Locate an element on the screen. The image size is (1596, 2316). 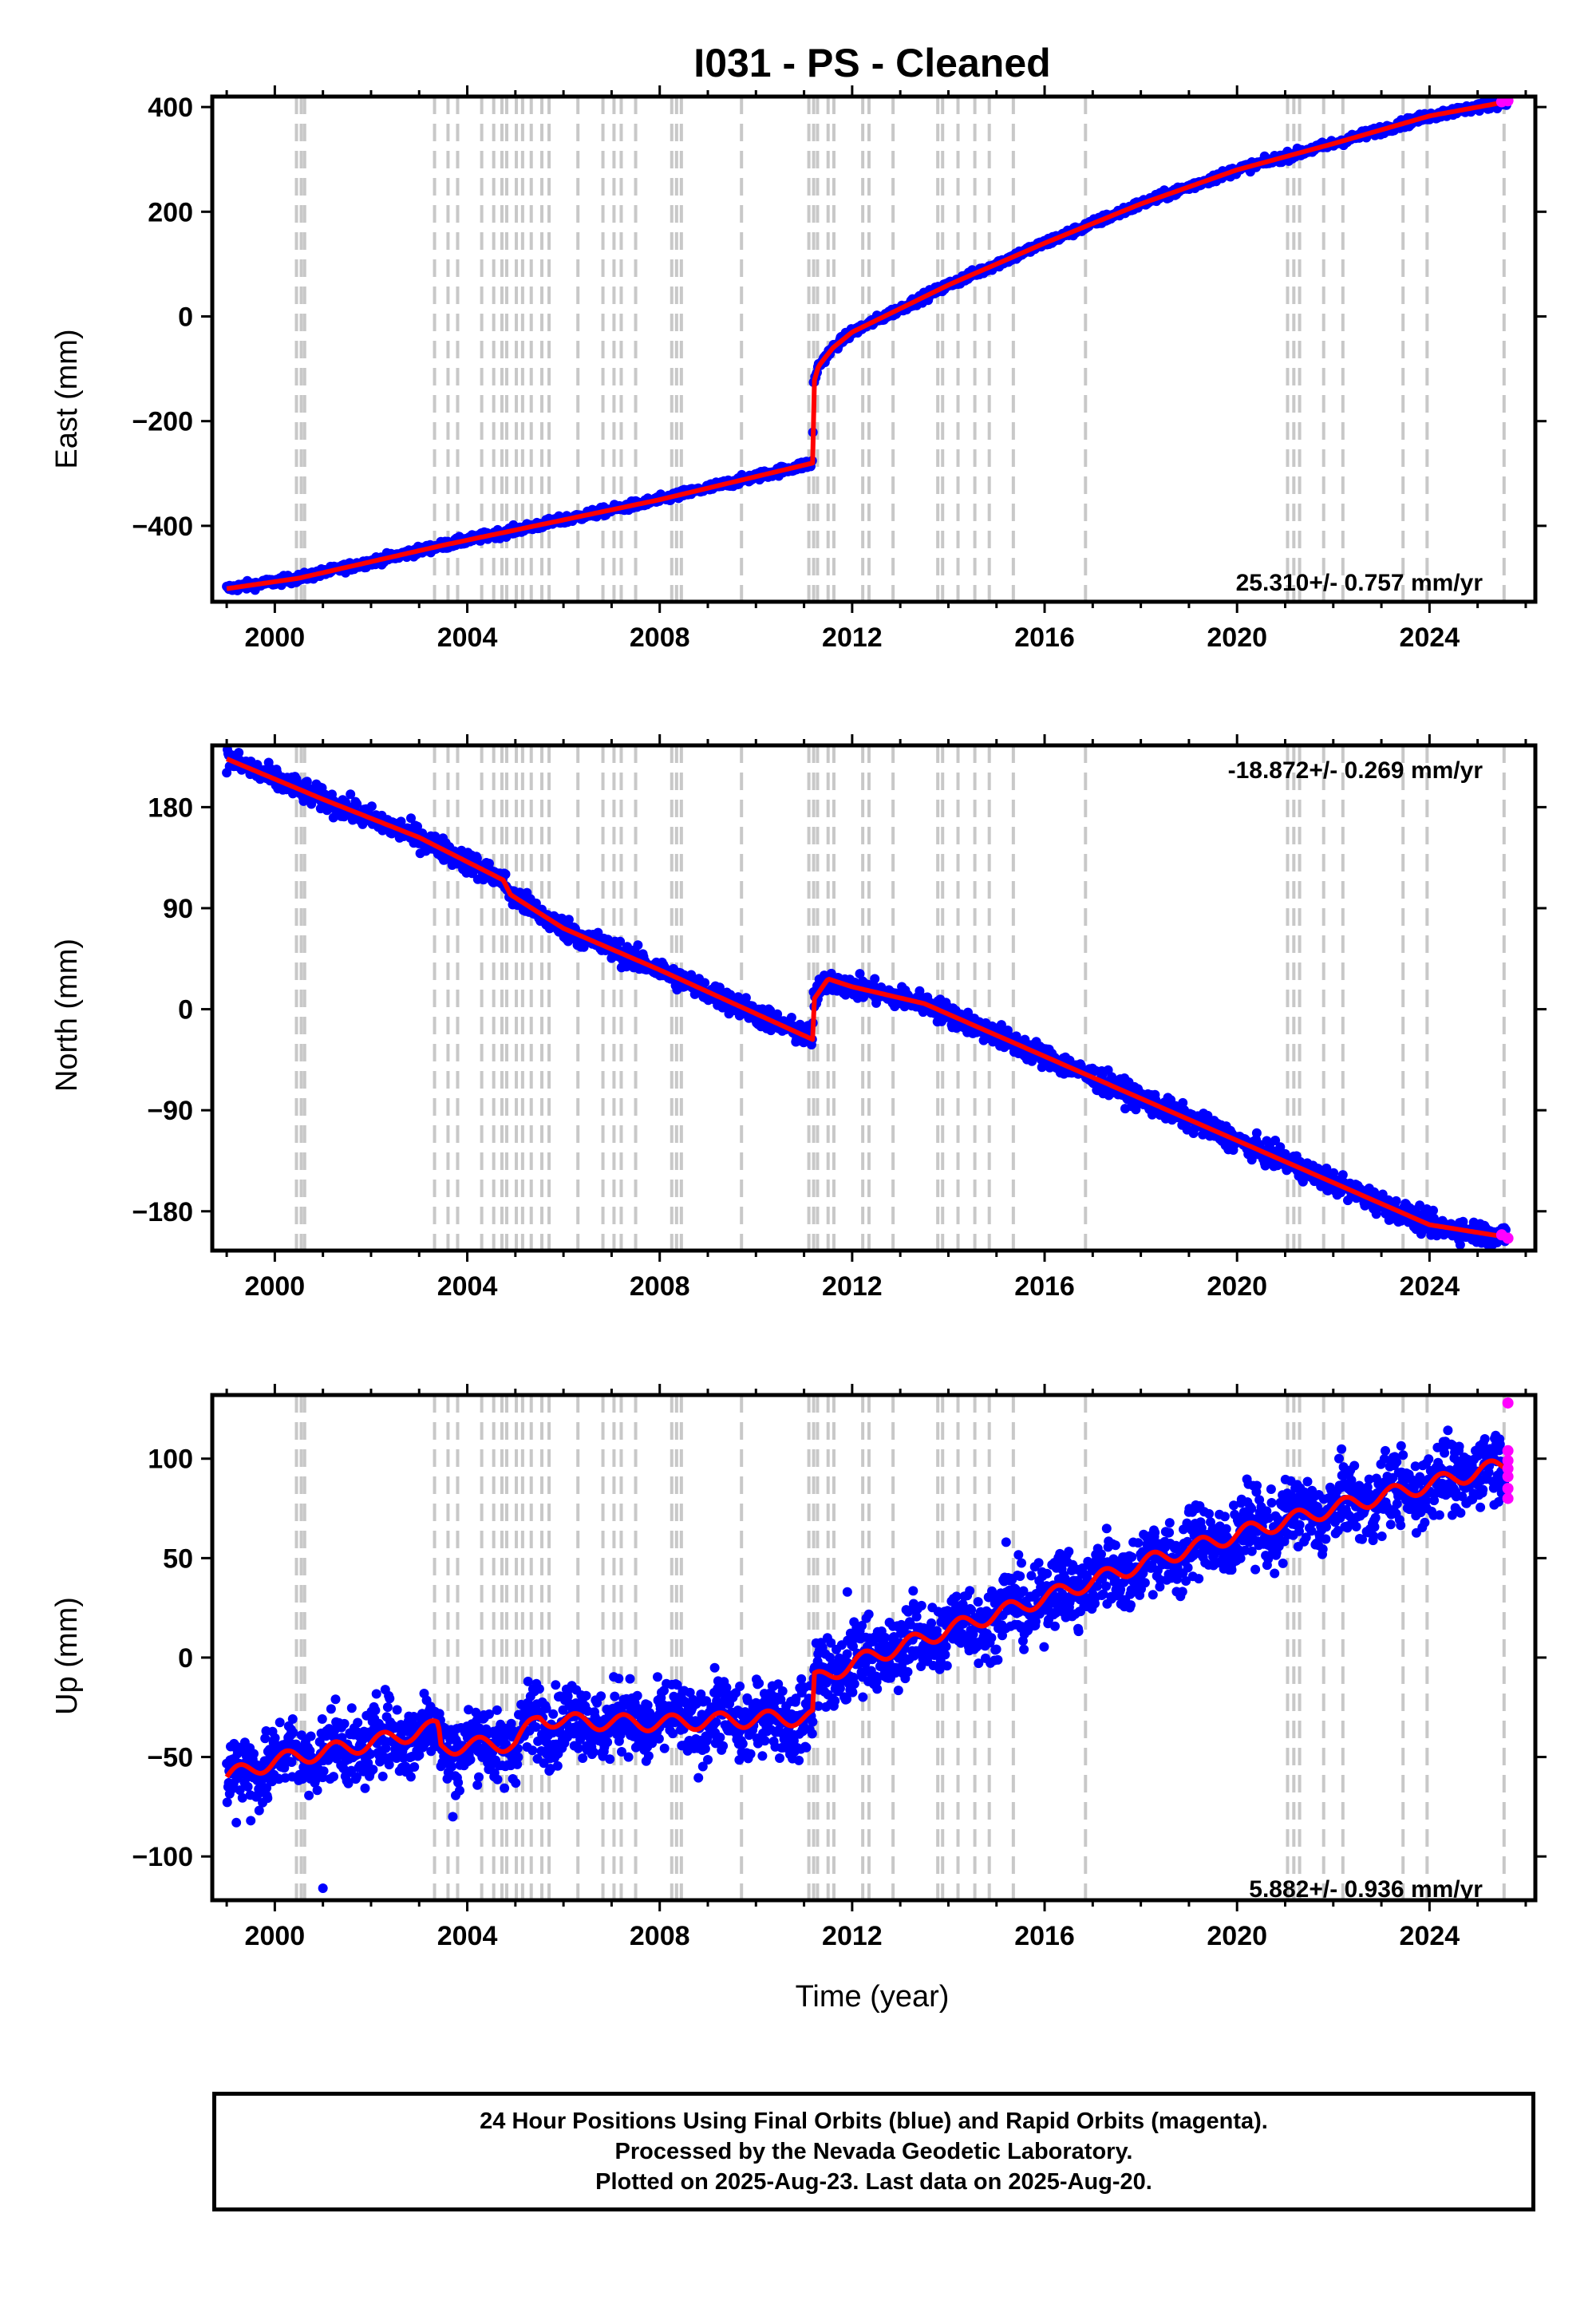
y-tick-label: −180 is located at coordinates (162, 1212).